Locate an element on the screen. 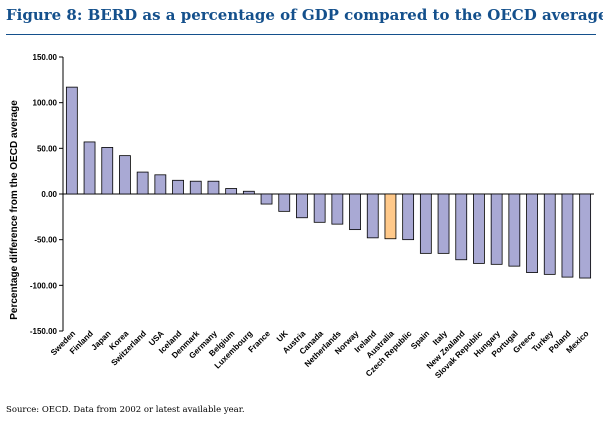  bar-mexico is located at coordinates (585, 236).